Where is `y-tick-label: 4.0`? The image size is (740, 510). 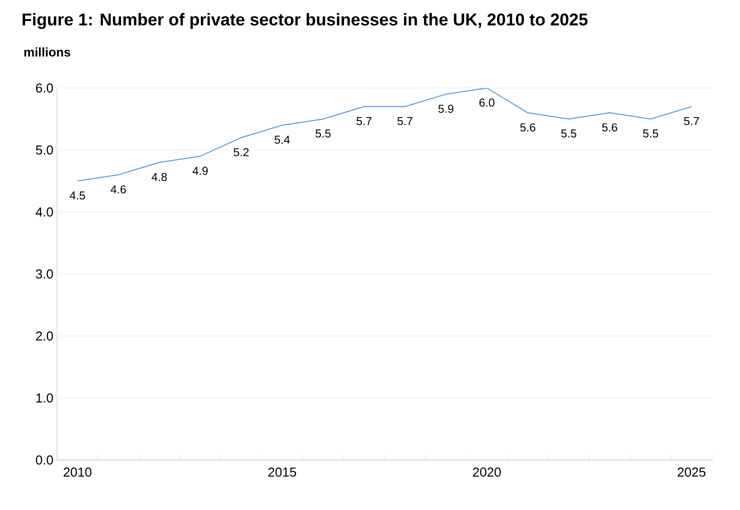
y-tick-label: 4.0 is located at coordinates (44, 212).